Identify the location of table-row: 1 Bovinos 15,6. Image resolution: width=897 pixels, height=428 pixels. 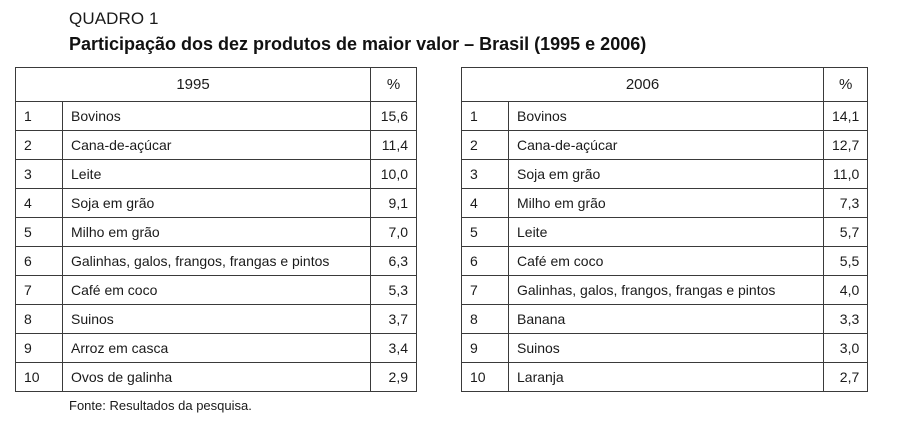
(216, 116).